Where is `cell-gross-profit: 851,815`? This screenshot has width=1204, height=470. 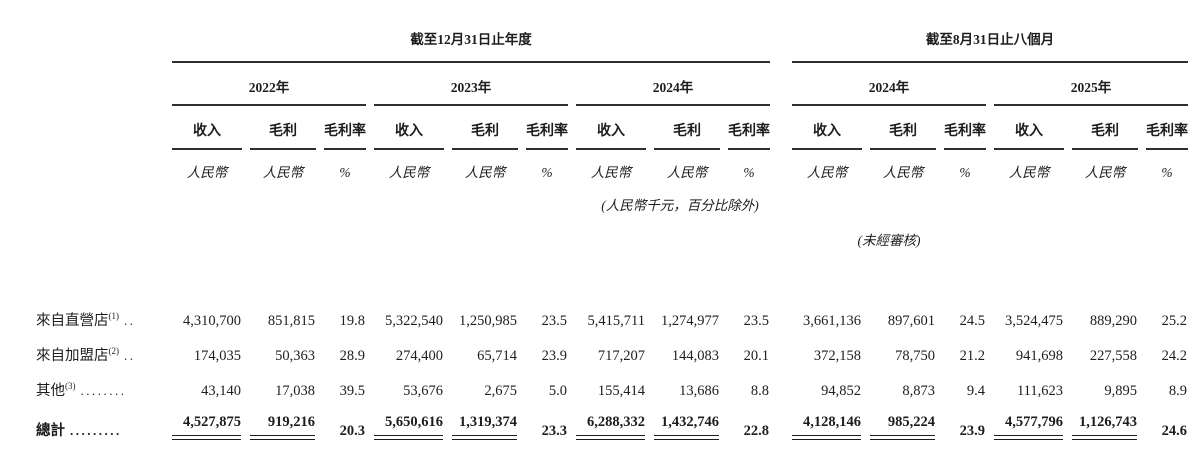
cell-gross-profit: 851,815 is located at coordinates (291, 321).